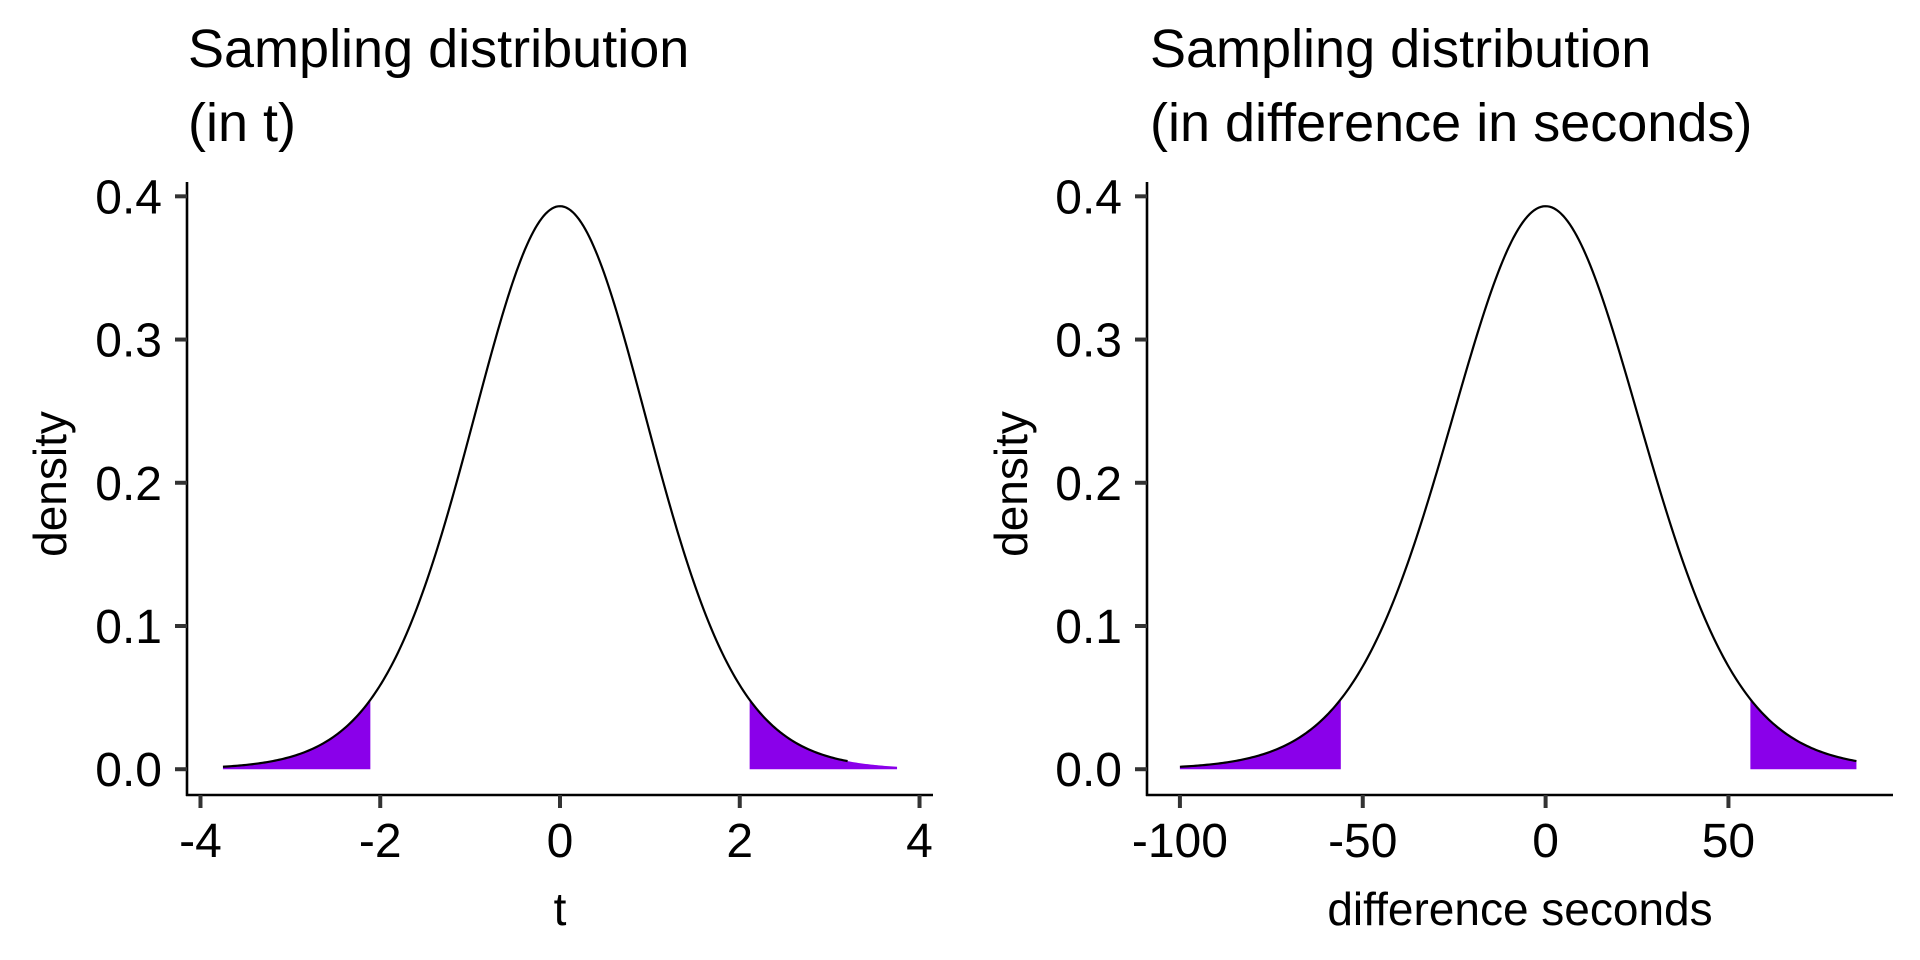 The width and height of the screenshot is (1920, 960). I want to click on x-tick-label: 4, so click(919, 841).